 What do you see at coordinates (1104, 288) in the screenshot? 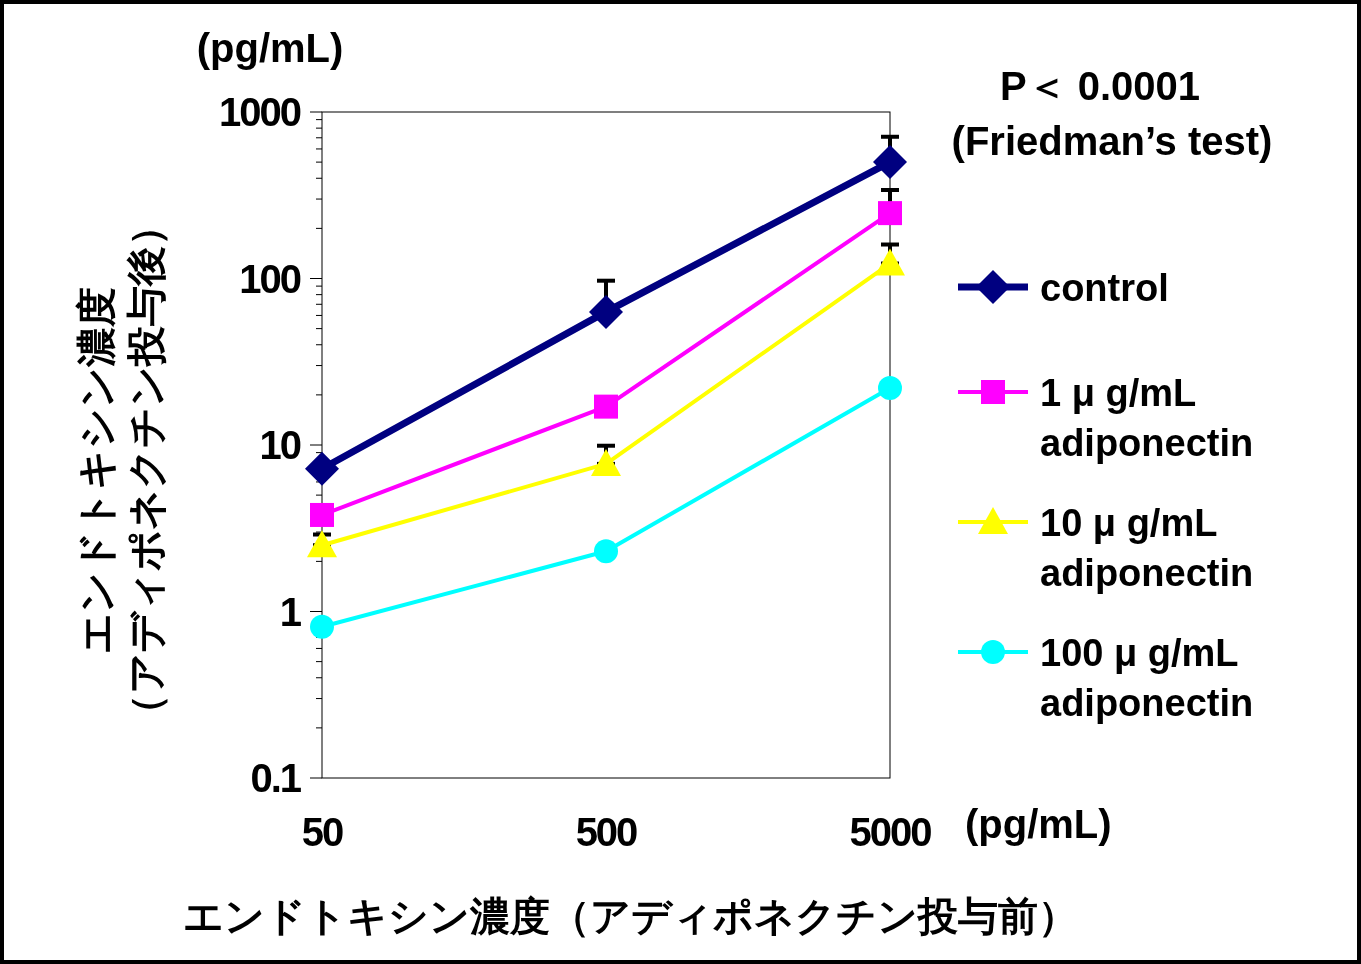
I see `legend-label: control` at bounding box center [1104, 288].